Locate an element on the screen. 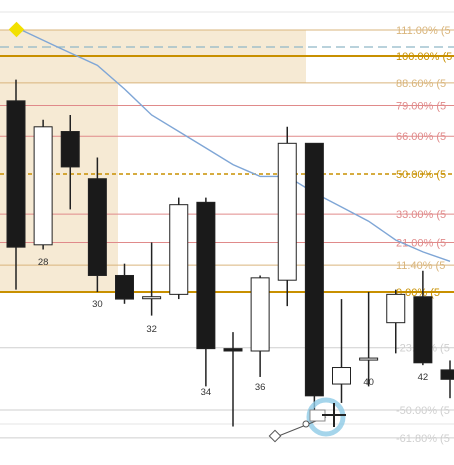 The width and height of the screenshot is (454, 465). bar-number-label: 42 is located at coordinates (423, 377).